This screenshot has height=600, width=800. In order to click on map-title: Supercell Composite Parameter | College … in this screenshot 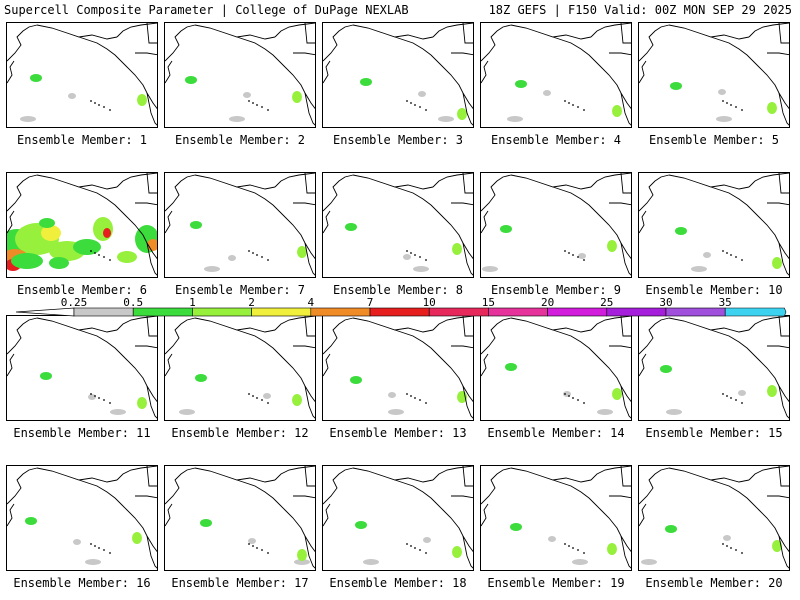, I will do `click(206, 10)`.